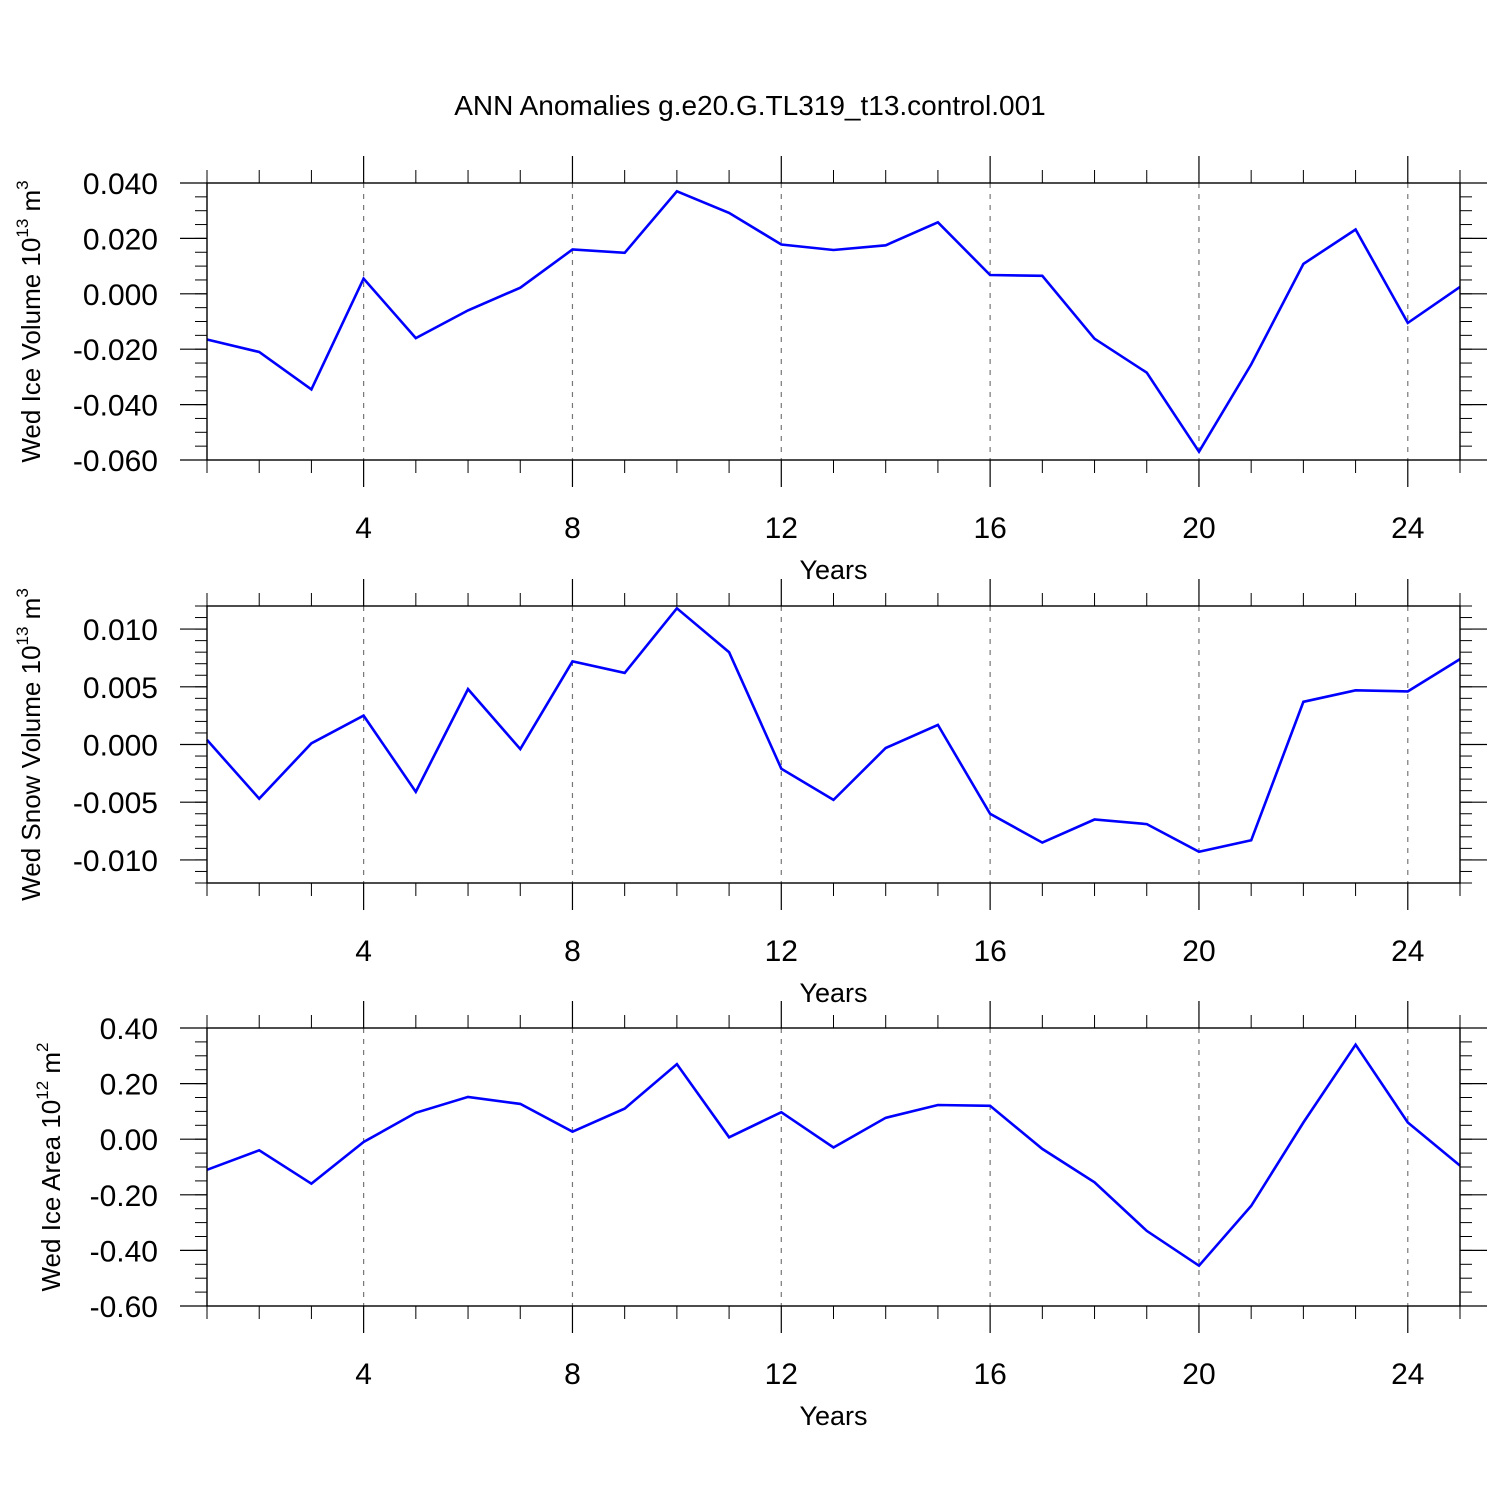 Image resolution: width=1500 pixels, height=1500 pixels. I want to click on y-axis-label-superscript: 12, so click(42, 1090).